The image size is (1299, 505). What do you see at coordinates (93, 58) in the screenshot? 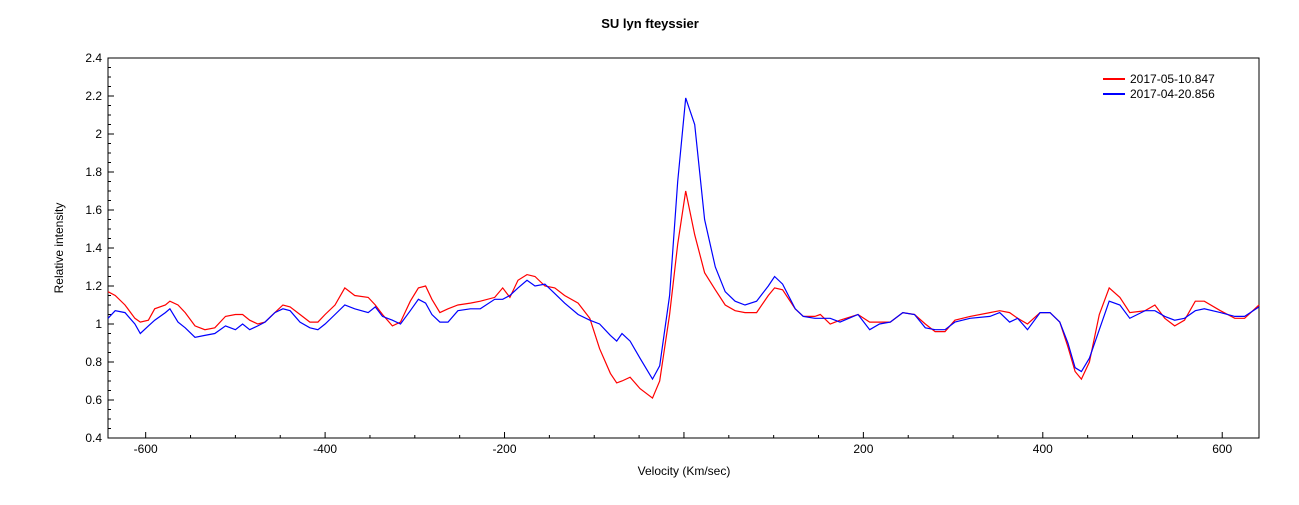
I see `y-tick-label: 2.4` at bounding box center [93, 58].